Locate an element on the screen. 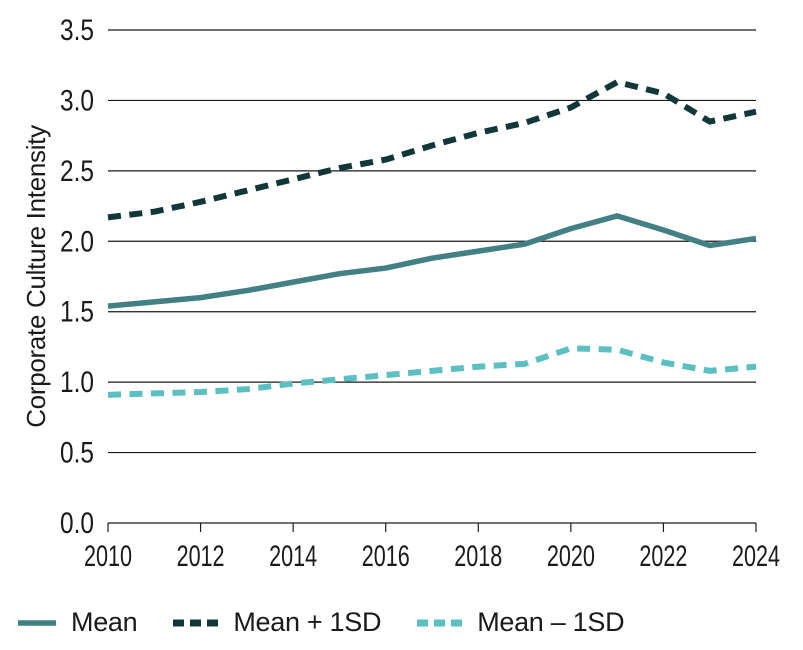 Image resolution: width=803 pixels, height=650 pixels. y-axis-title: Corporate Culture Intensity is located at coordinates (36, 276).